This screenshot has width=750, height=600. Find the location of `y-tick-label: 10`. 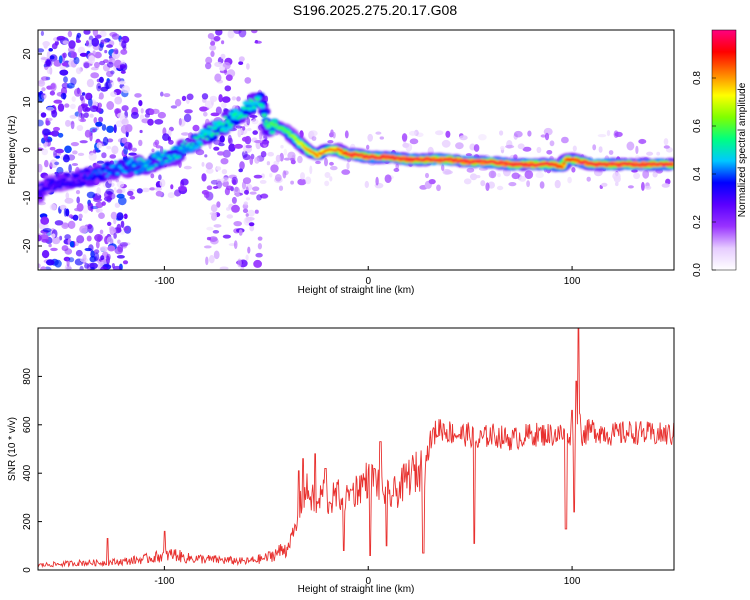

y-tick-label: 10 is located at coordinates (27, 102).